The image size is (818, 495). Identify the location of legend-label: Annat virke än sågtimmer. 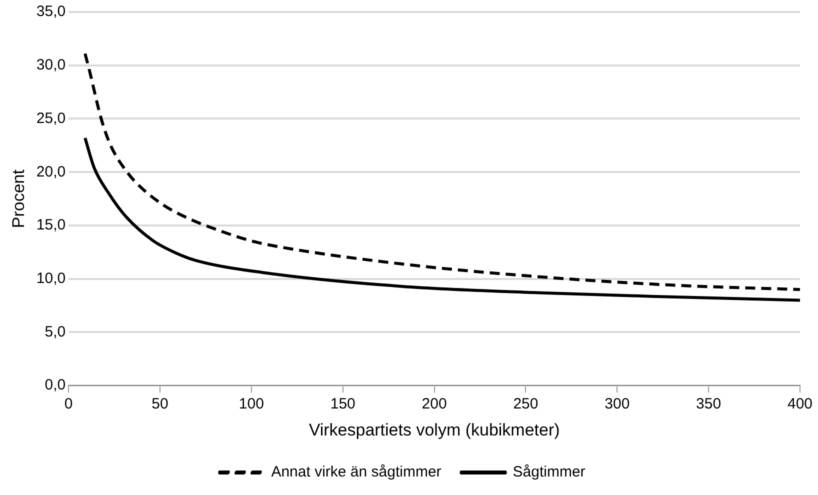
(356, 472).